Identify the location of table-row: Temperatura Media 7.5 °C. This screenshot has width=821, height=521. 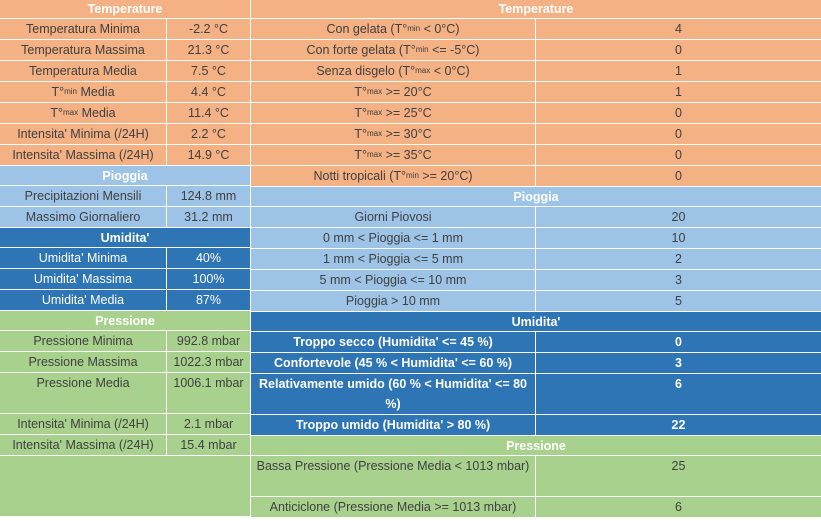
(125, 71).